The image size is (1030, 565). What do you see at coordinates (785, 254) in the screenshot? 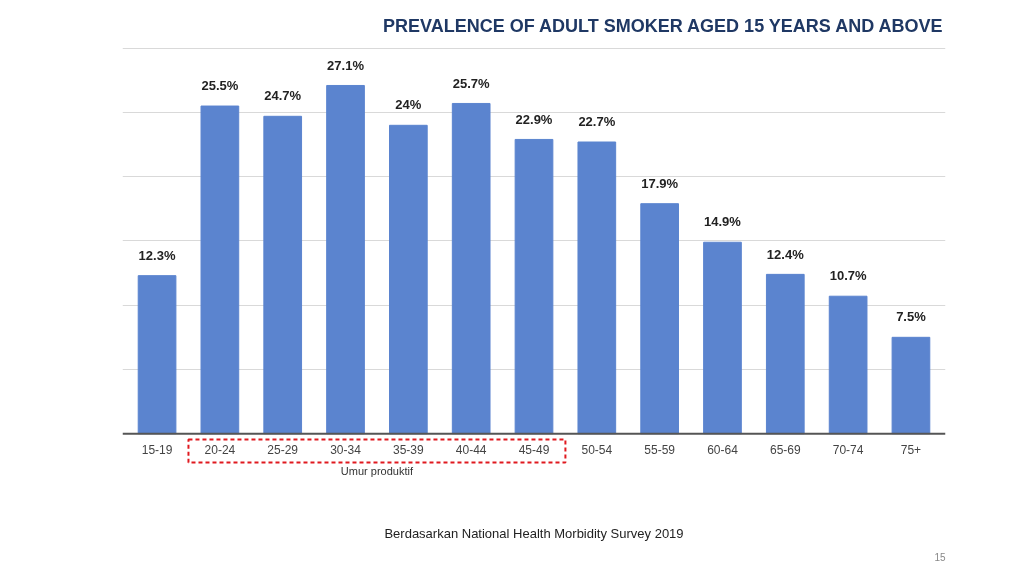
I see `data-label: 12.4%` at bounding box center [785, 254].